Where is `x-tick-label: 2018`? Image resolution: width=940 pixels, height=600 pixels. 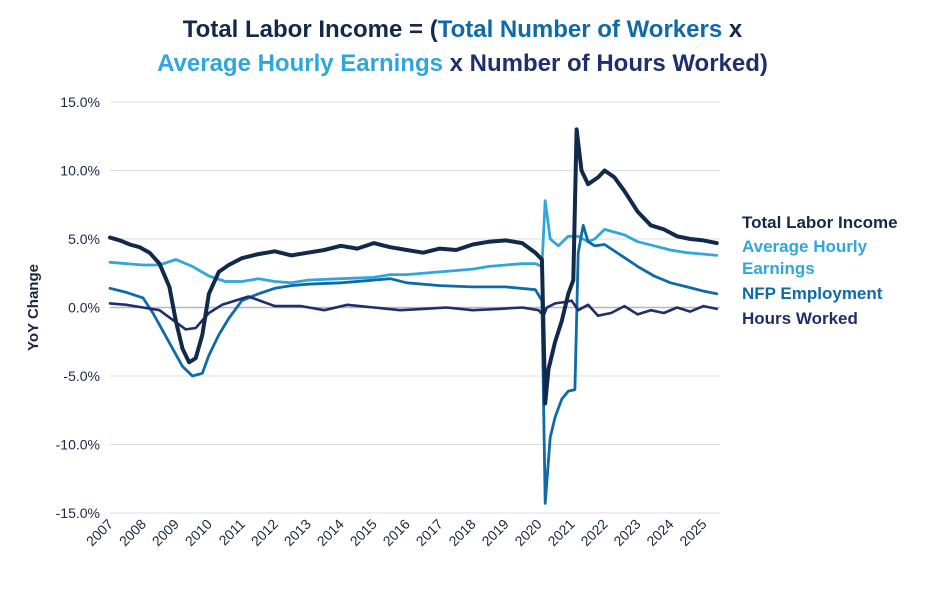
x-tick-label: 2018 is located at coordinates (461, 532).